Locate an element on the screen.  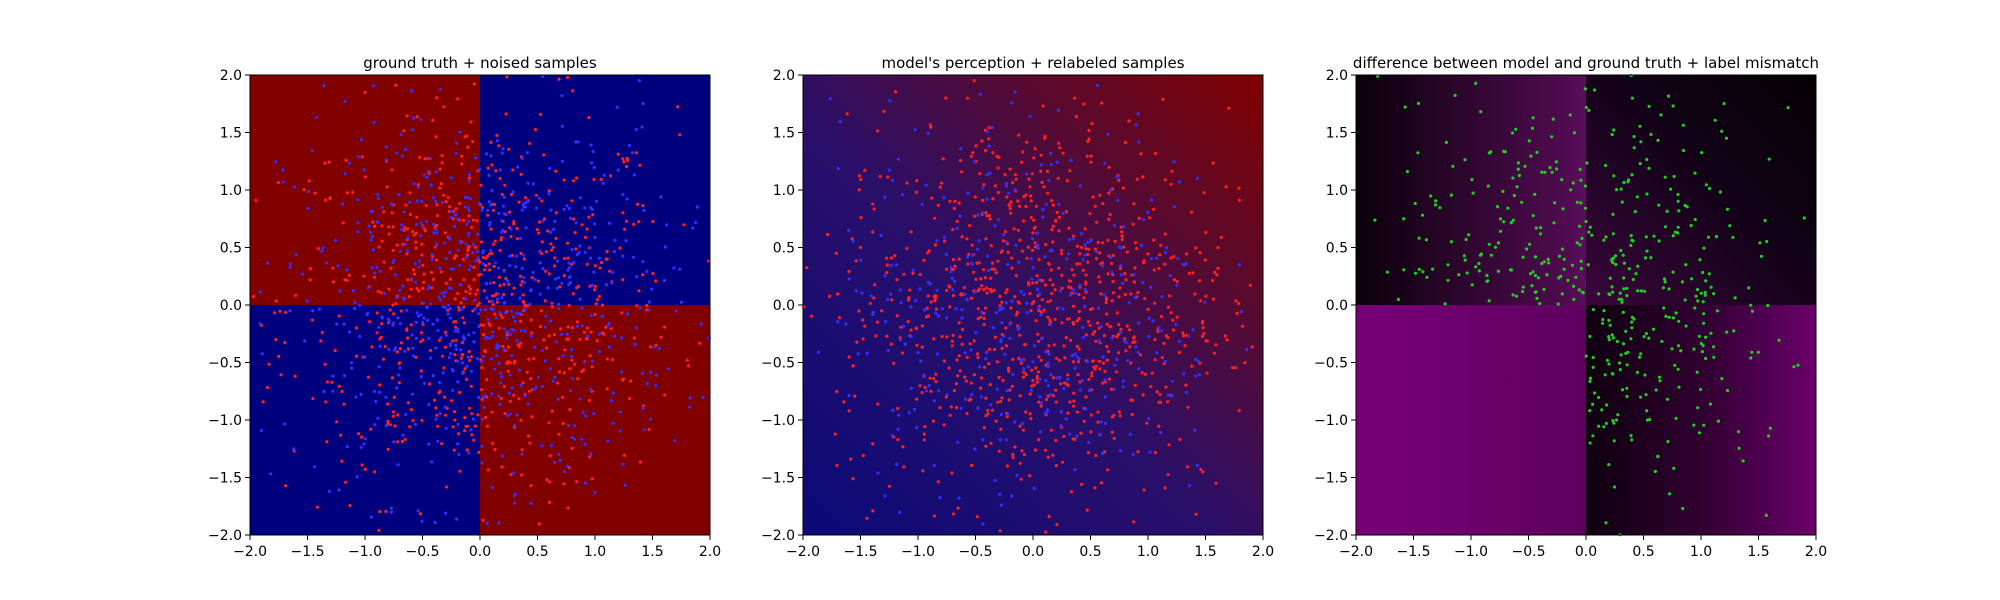
y-tick-label: −1.0 is located at coordinates (778, 421).